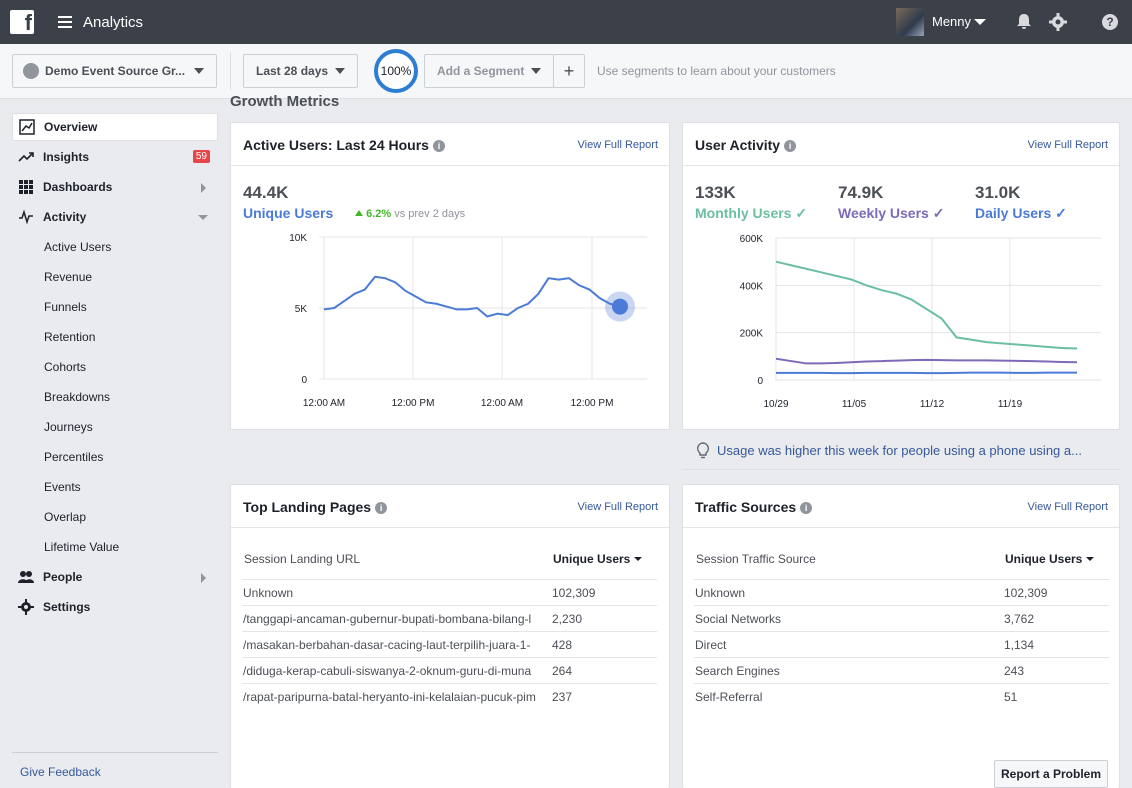 The image size is (1132, 788). Describe the element at coordinates (26, 187) in the screenshot. I see `grid-icon` at that location.